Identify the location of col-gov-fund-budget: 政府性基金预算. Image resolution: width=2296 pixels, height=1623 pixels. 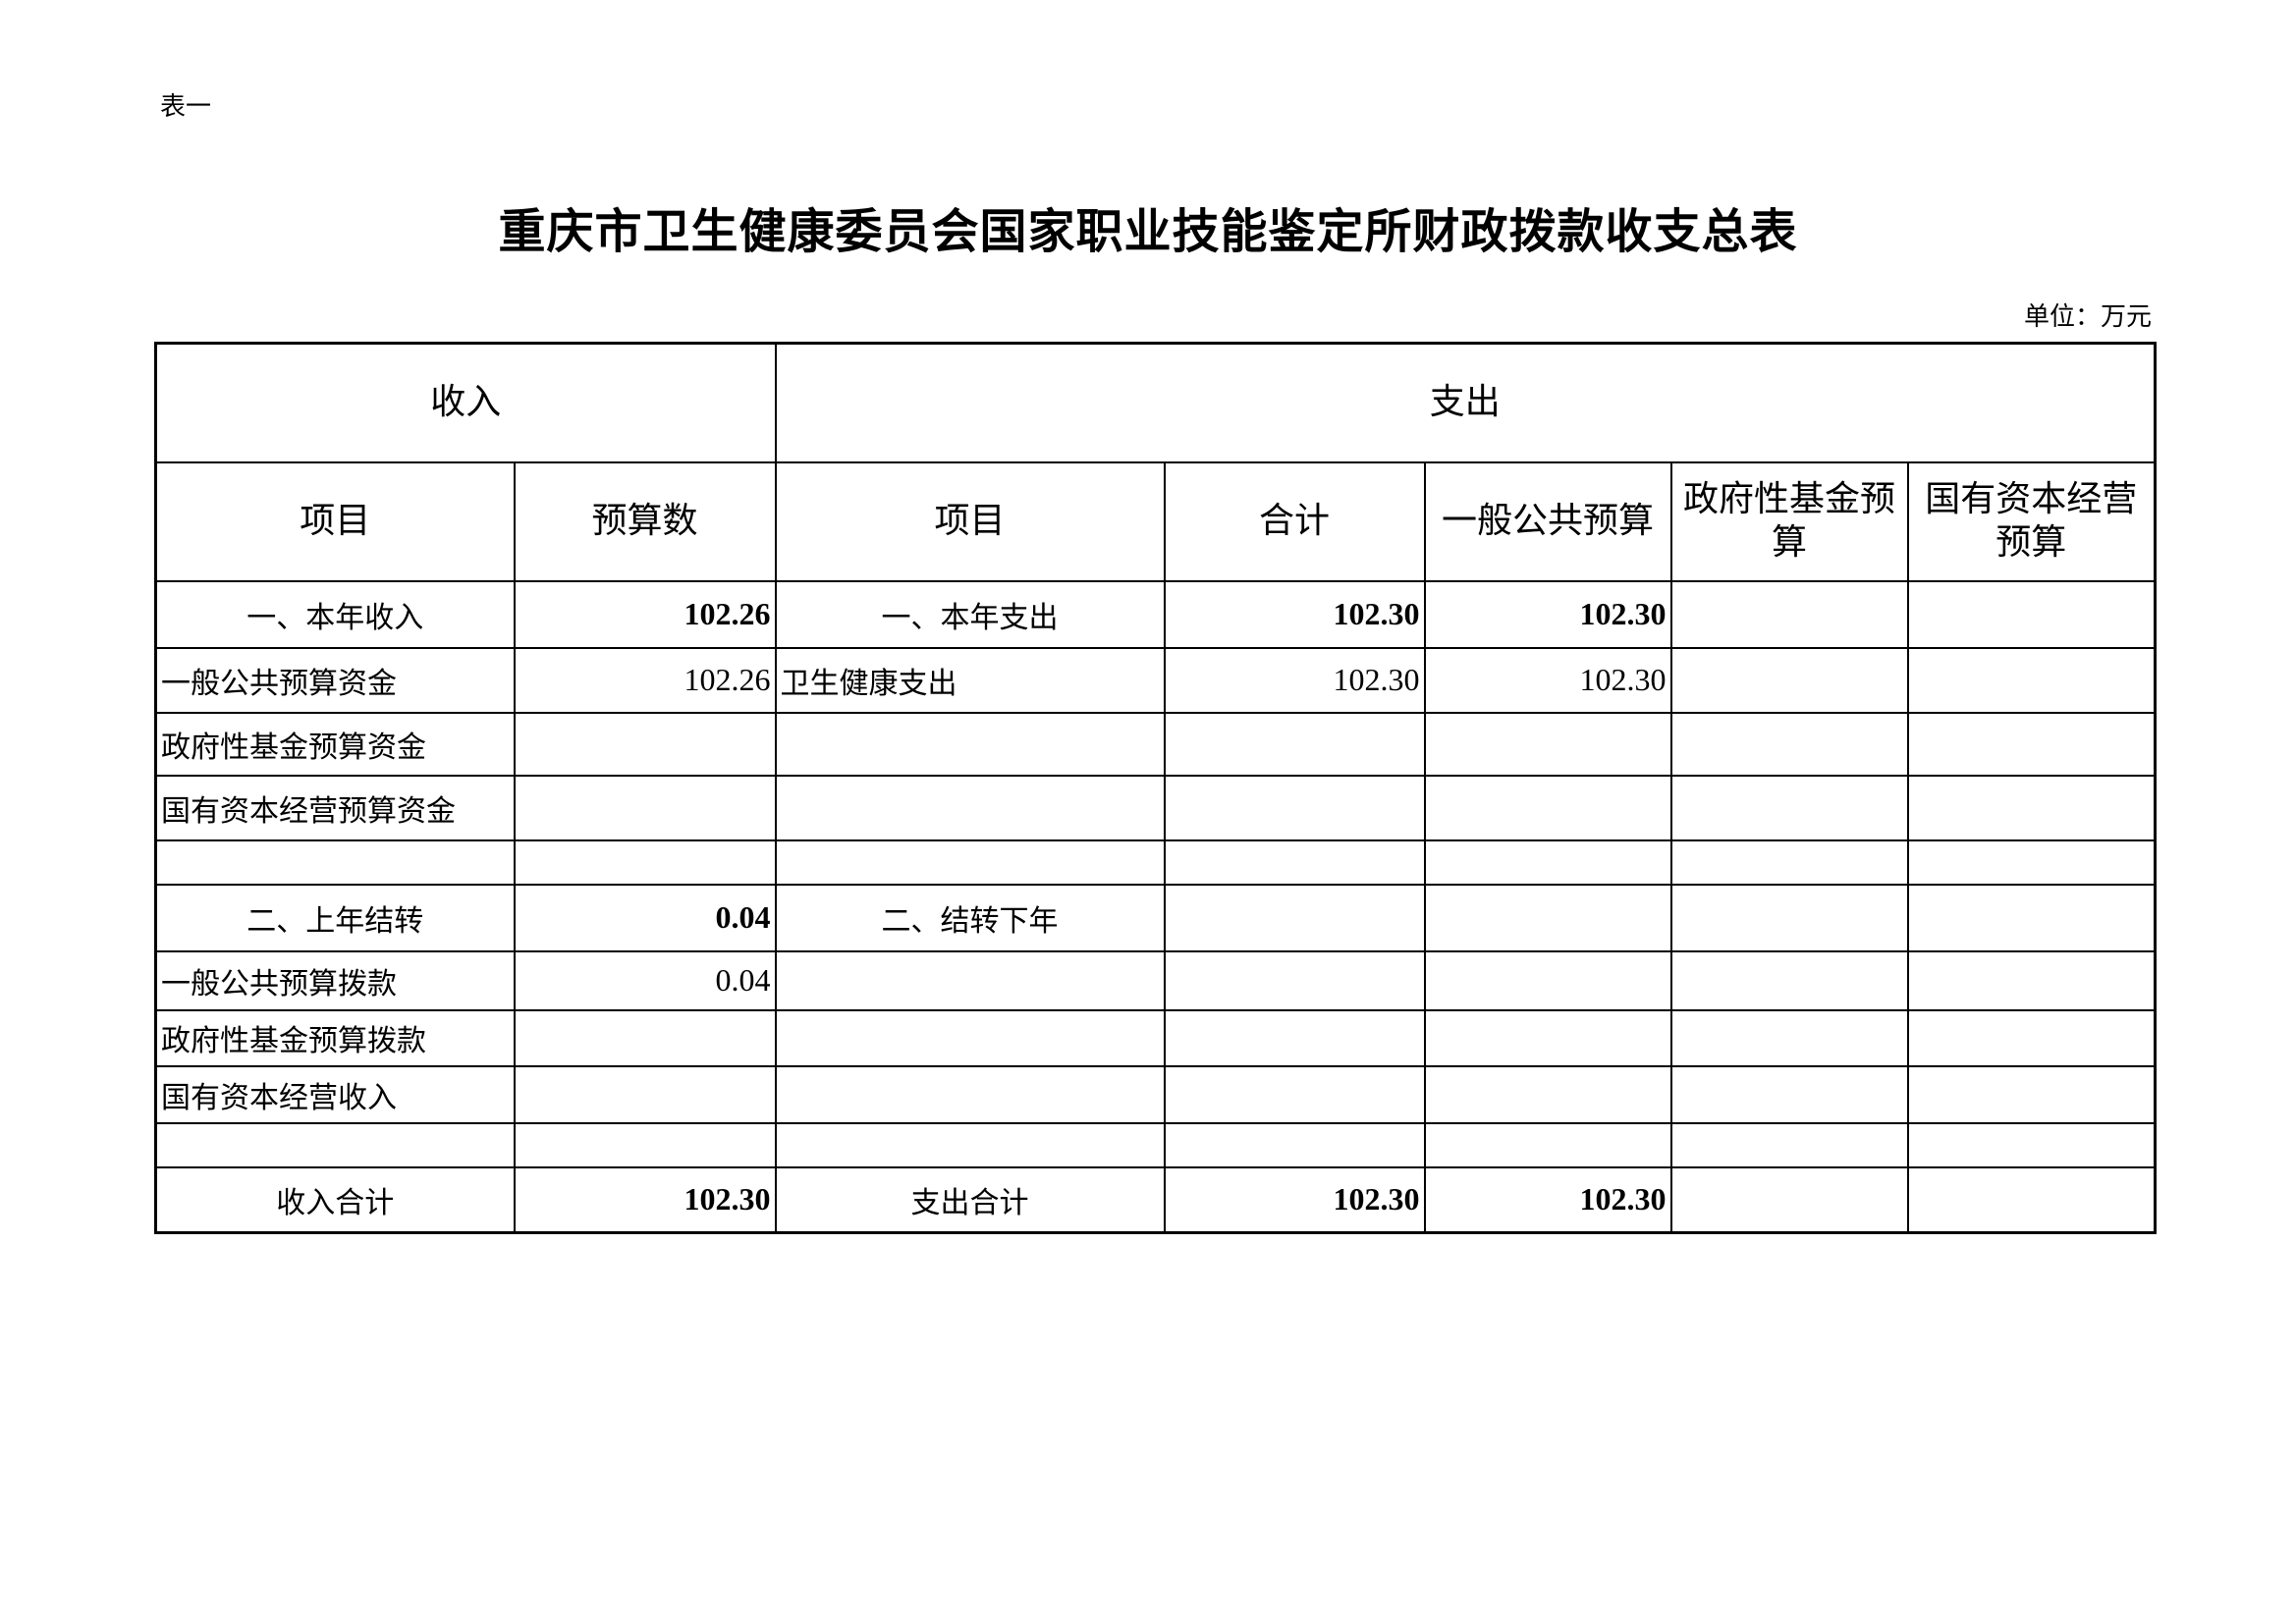
(1789, 521).